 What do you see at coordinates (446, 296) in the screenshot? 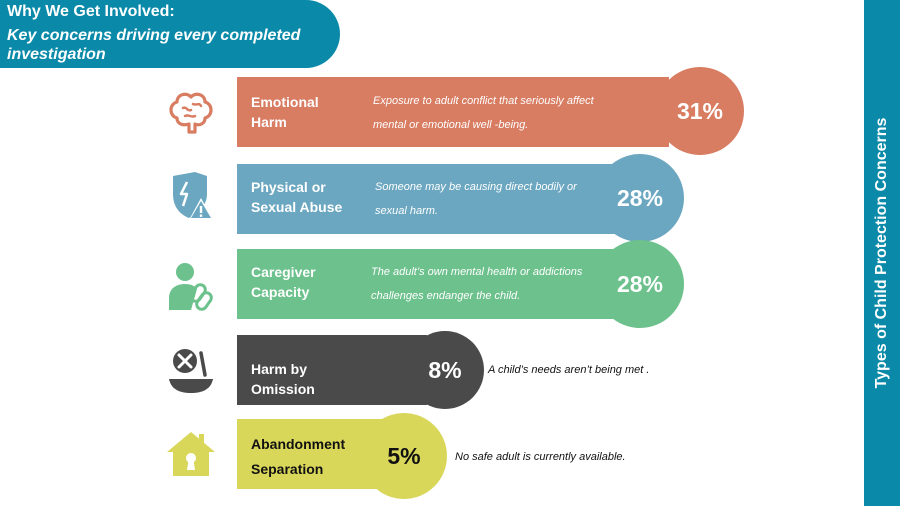
I see `caregiver-description-line: challenges endanger the child.` at bounding box center [446, 296].